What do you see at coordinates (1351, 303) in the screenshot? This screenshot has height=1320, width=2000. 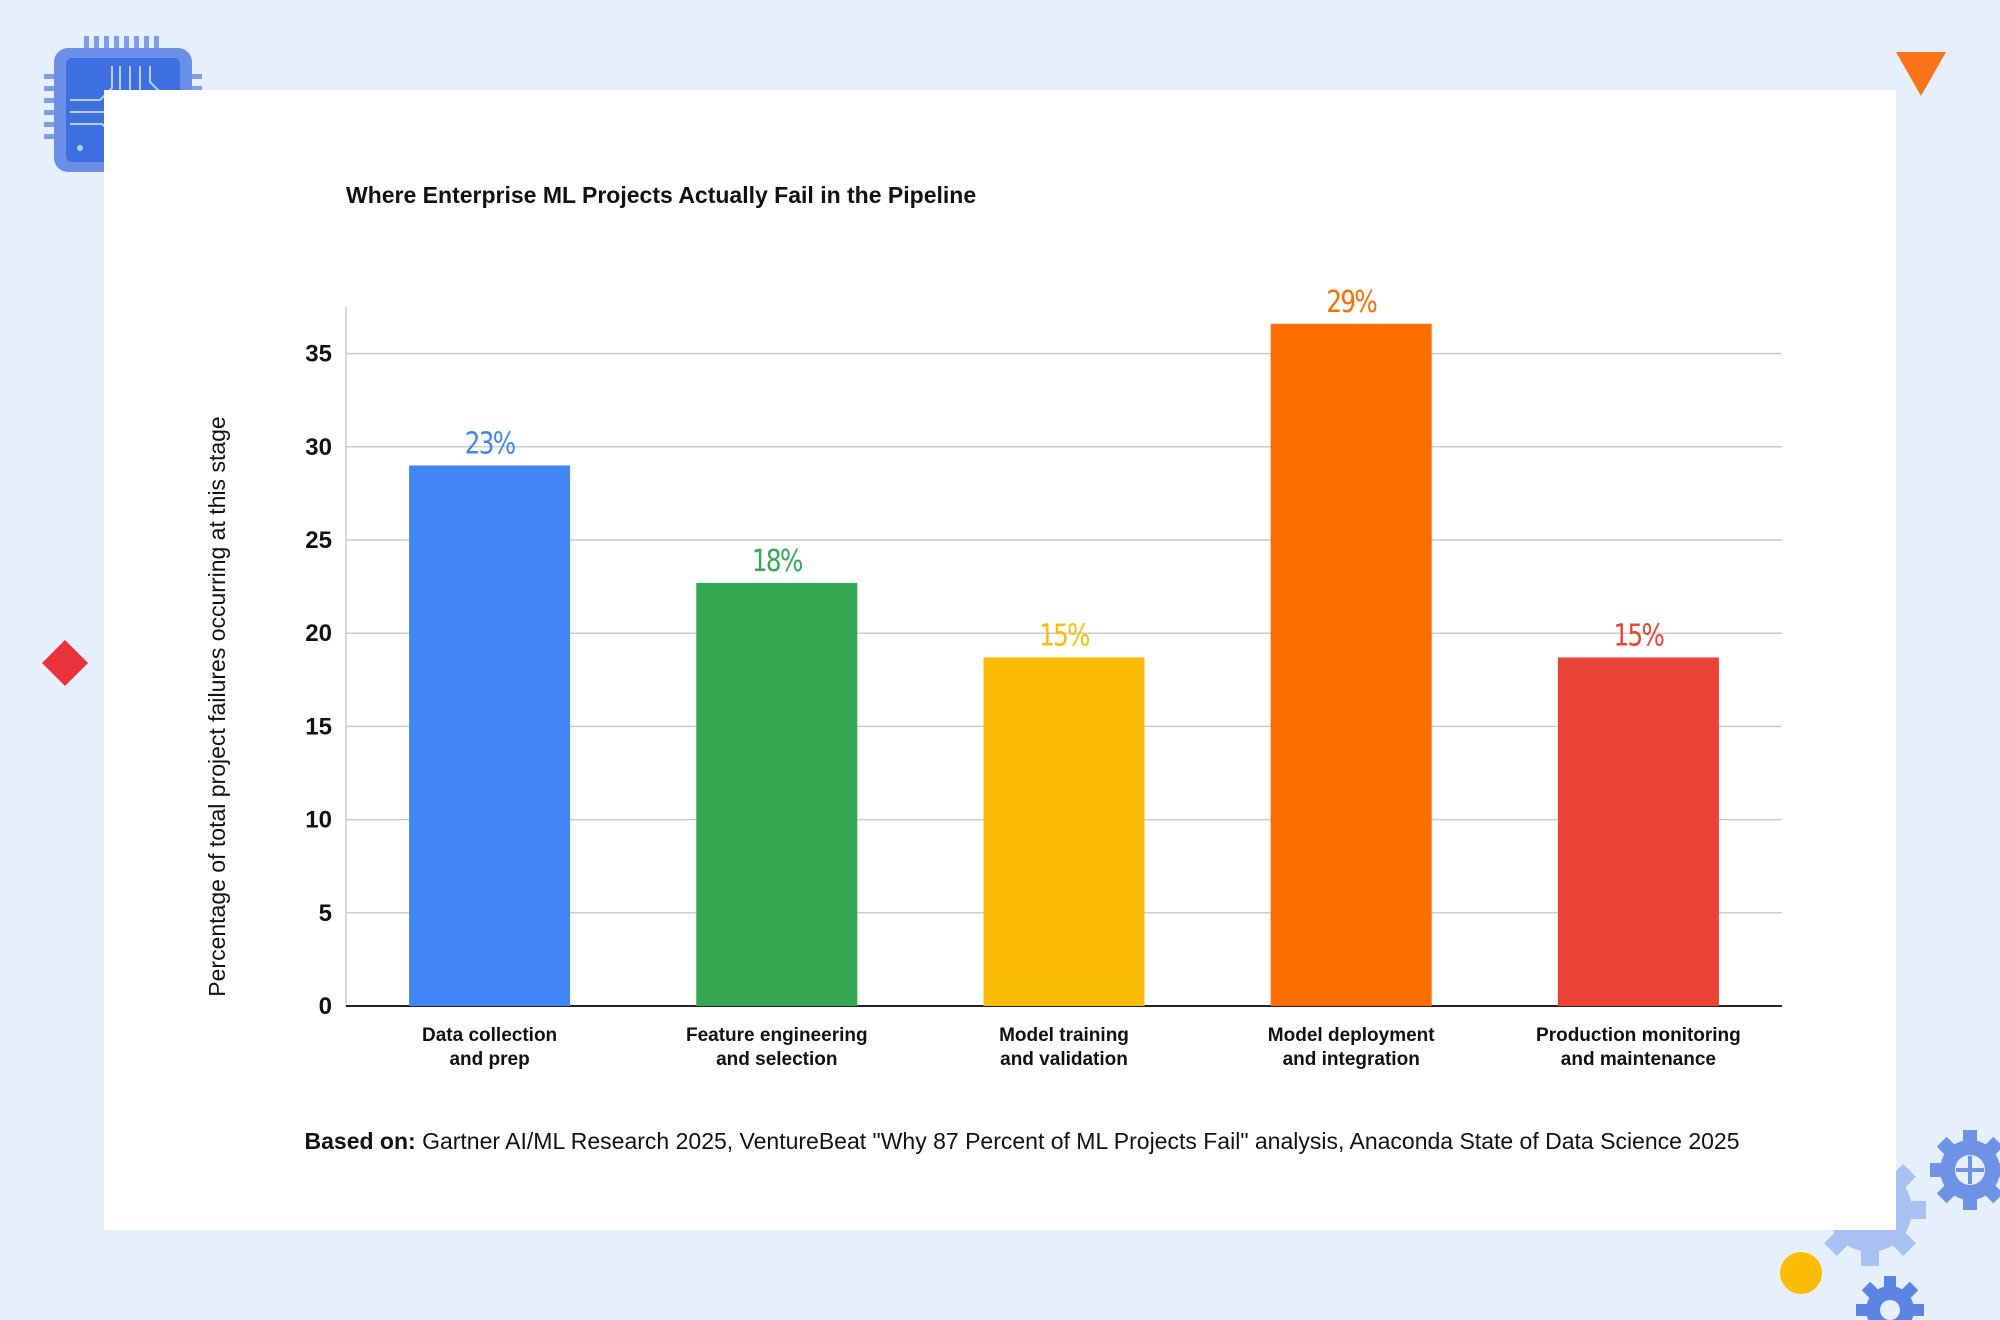 I see `data-label: 29%` at bounding box center [1351, 303].